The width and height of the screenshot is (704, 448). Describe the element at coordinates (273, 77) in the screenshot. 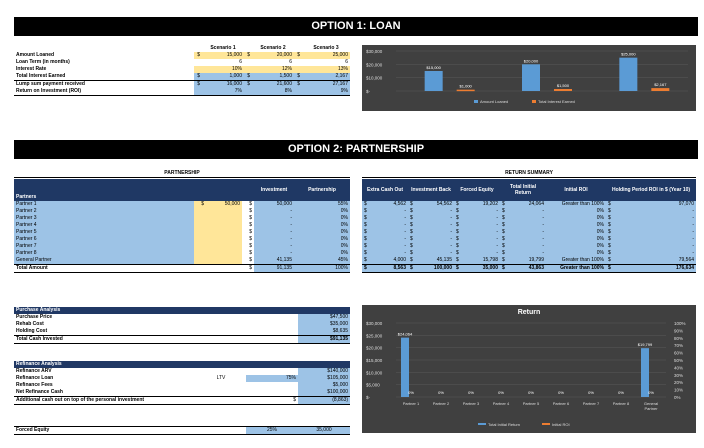

I see `loan-value: 1,500` at that location.